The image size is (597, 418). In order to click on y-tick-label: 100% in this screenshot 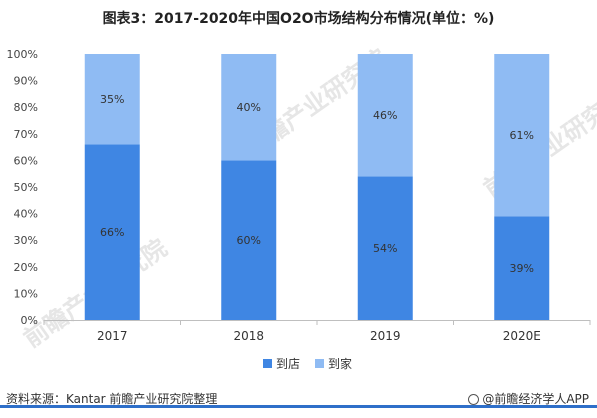, I will do `click(22, 54)`.